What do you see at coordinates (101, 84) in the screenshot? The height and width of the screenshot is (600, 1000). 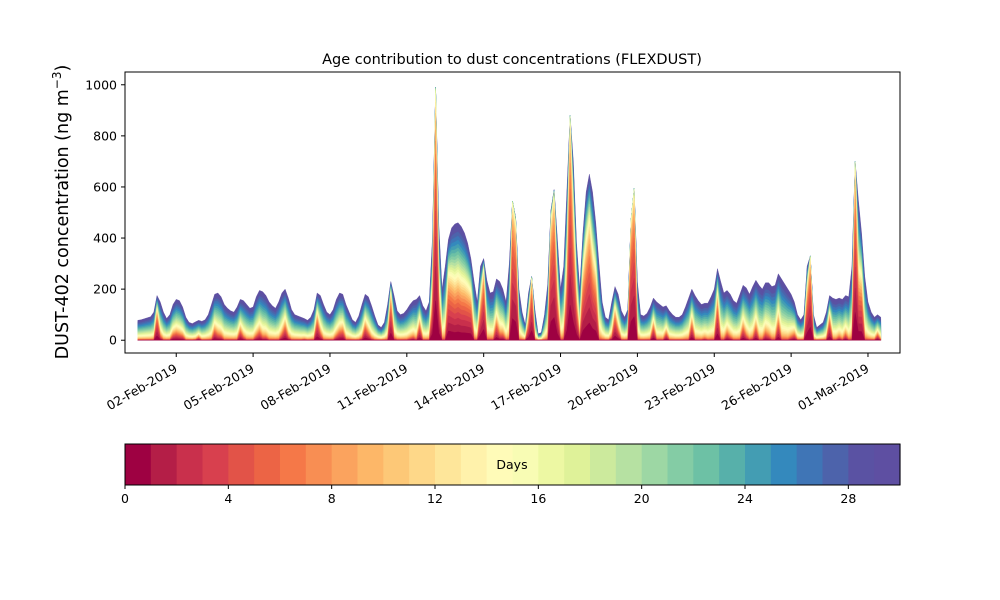 I see `y-tick-label: 1000` at bounding box center [101, 84].